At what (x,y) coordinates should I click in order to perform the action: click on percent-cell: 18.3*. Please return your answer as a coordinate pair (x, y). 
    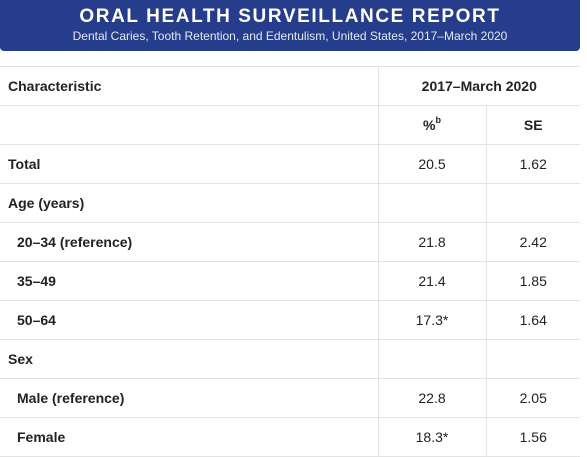
    Looking at the image, I should click on (431, 437).